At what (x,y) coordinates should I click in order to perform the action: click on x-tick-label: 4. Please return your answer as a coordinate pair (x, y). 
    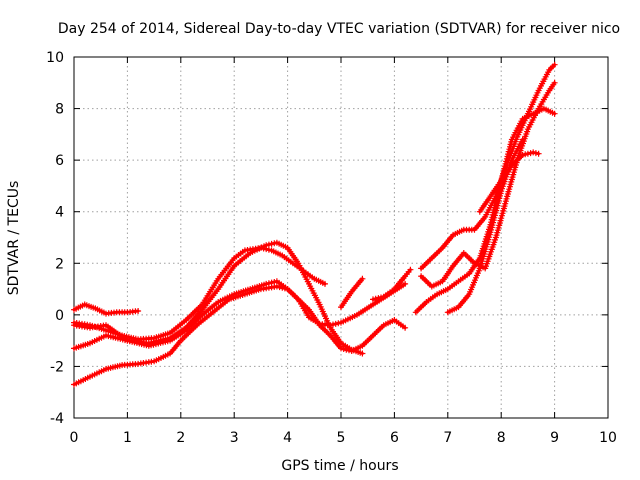
    Looking at the image, I should click on (287, 438).